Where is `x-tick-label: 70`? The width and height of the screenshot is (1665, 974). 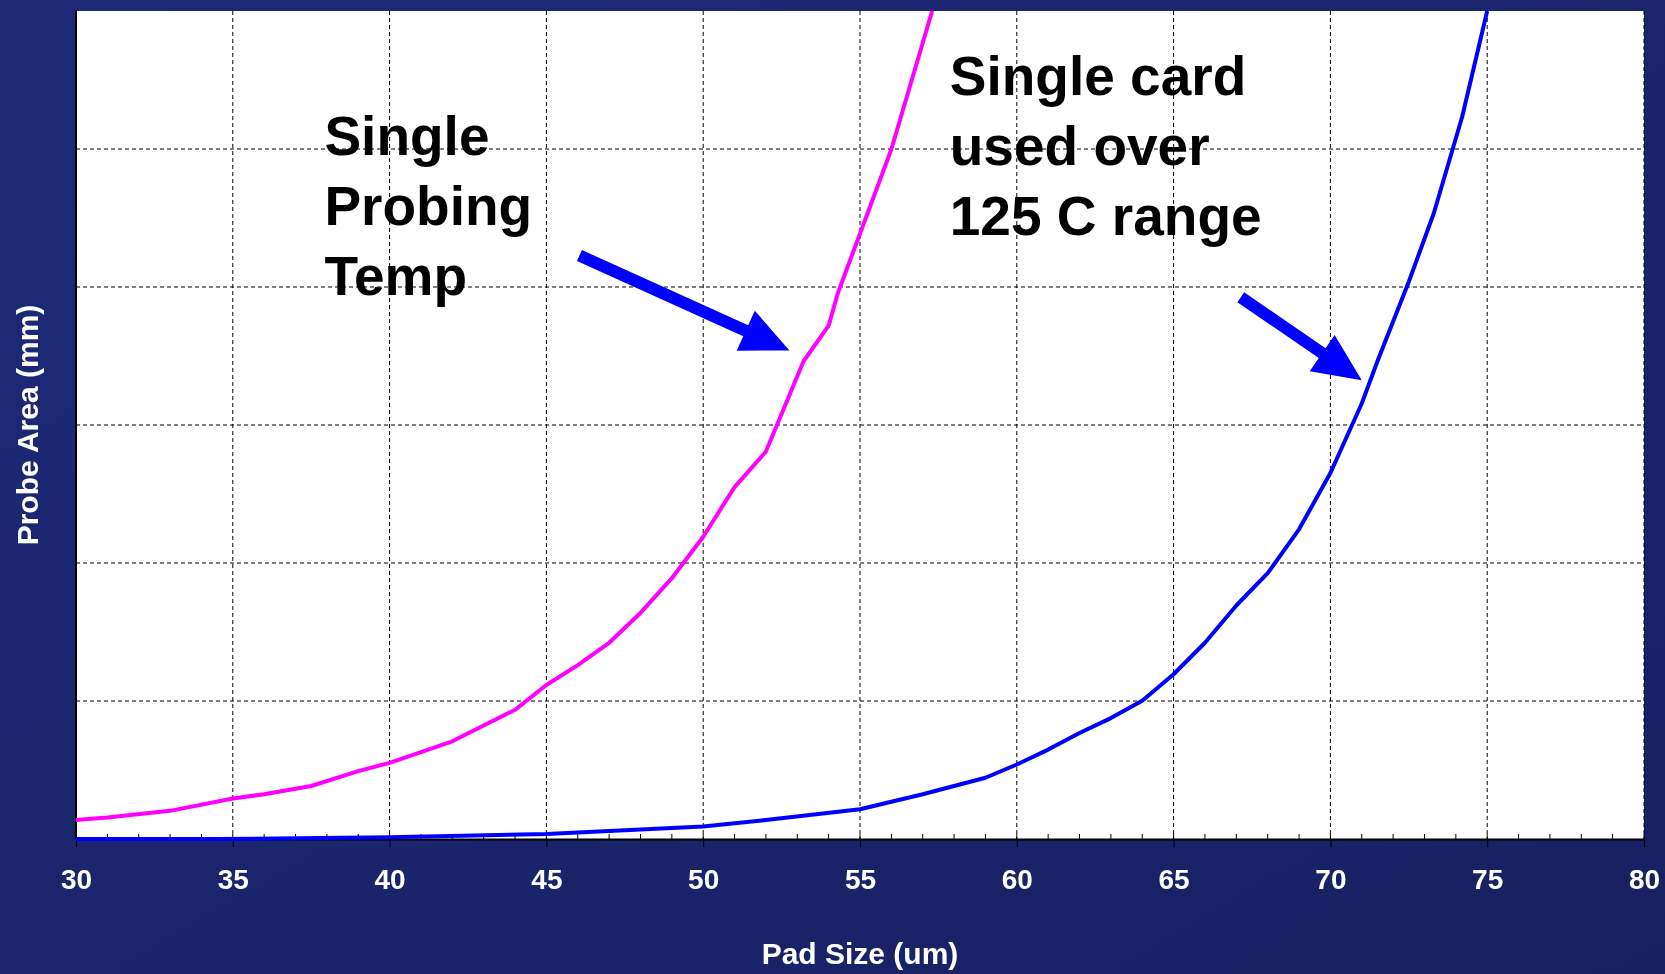 x-tick-label: 70 is located at coordinates (1331, 879).